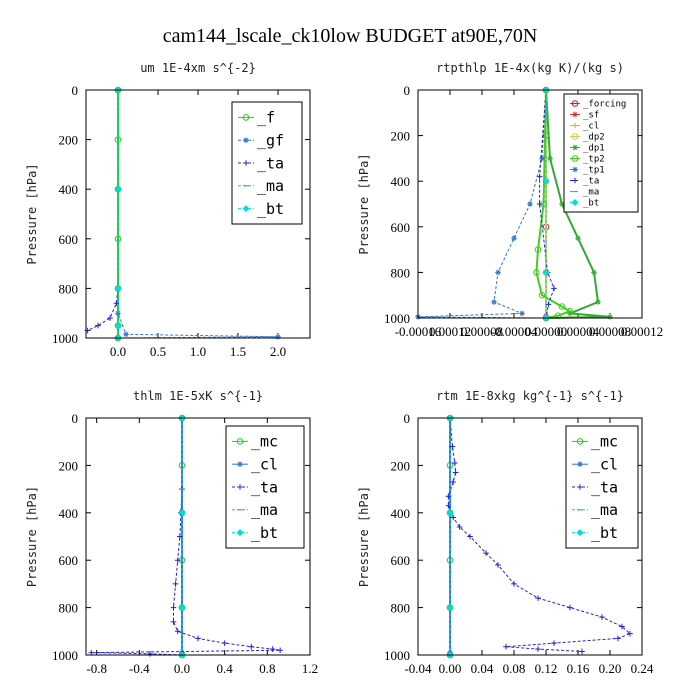 The image size is (700, 700). I want to click on x-tick-label: 1.5, so click(238, 351).